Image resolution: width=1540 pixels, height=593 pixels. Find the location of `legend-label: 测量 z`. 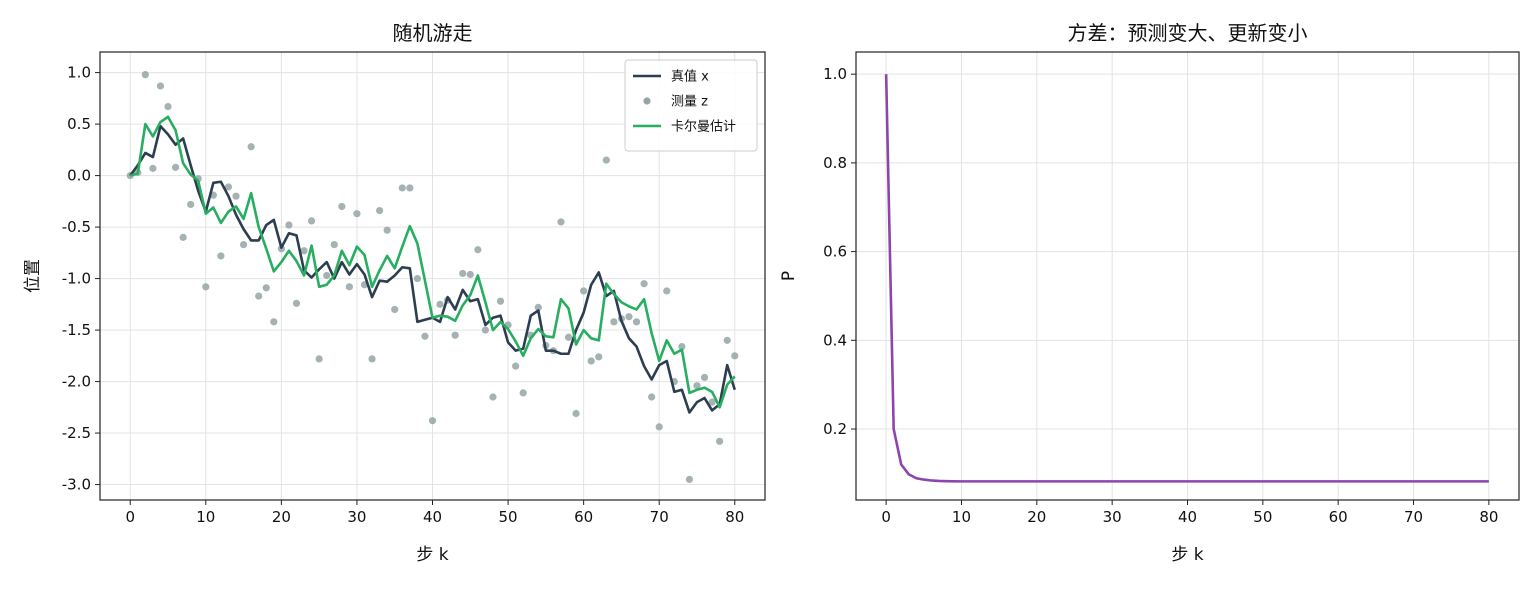

legend-label: 测量 z is located at coordinates (689, 102).